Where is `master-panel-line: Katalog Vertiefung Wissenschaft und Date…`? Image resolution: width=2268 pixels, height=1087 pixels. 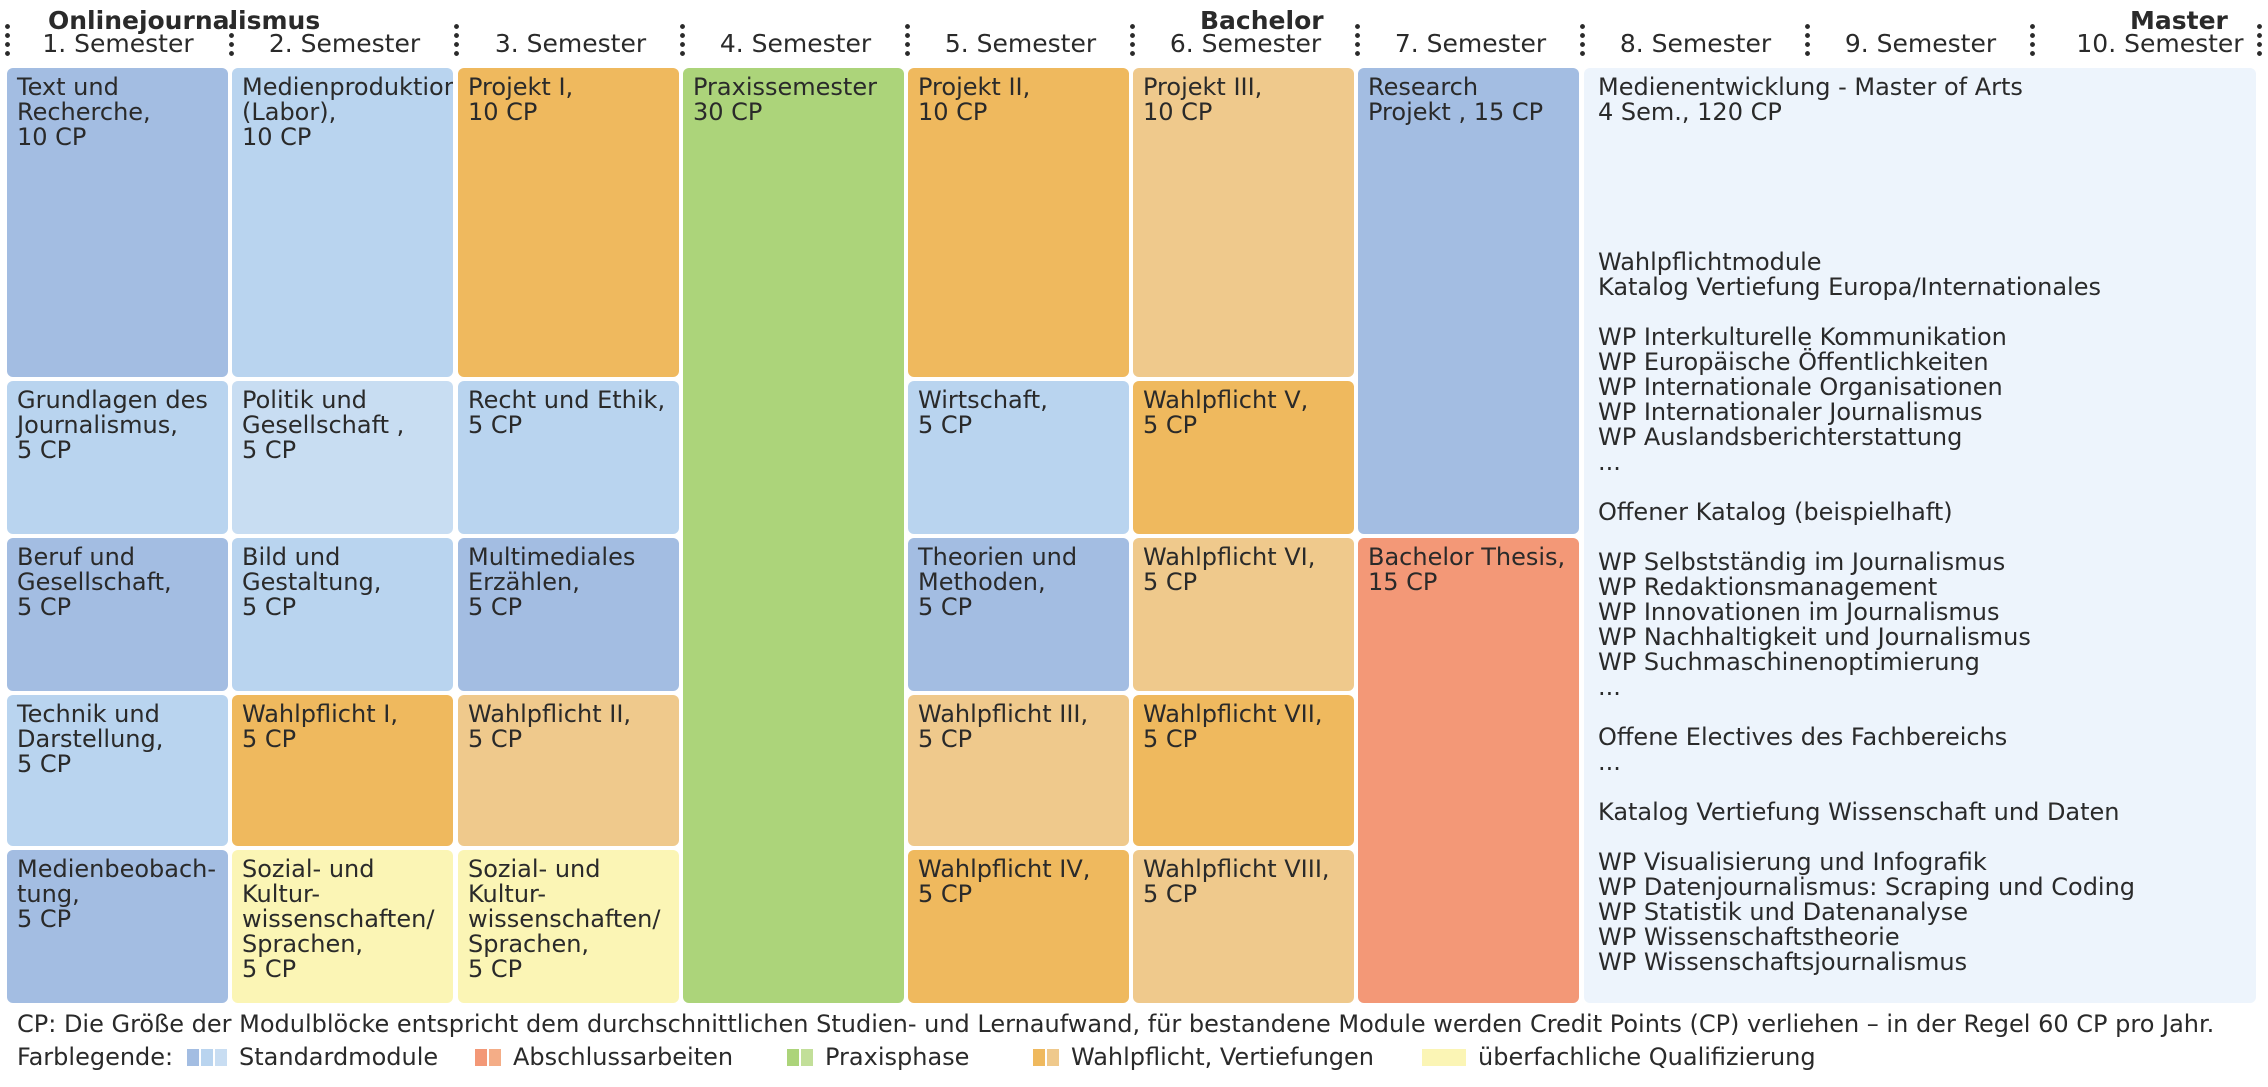
master-panel-line: Katalog Vertiefung Wissenschaft und Date… is located at coordinates (1859, 812).